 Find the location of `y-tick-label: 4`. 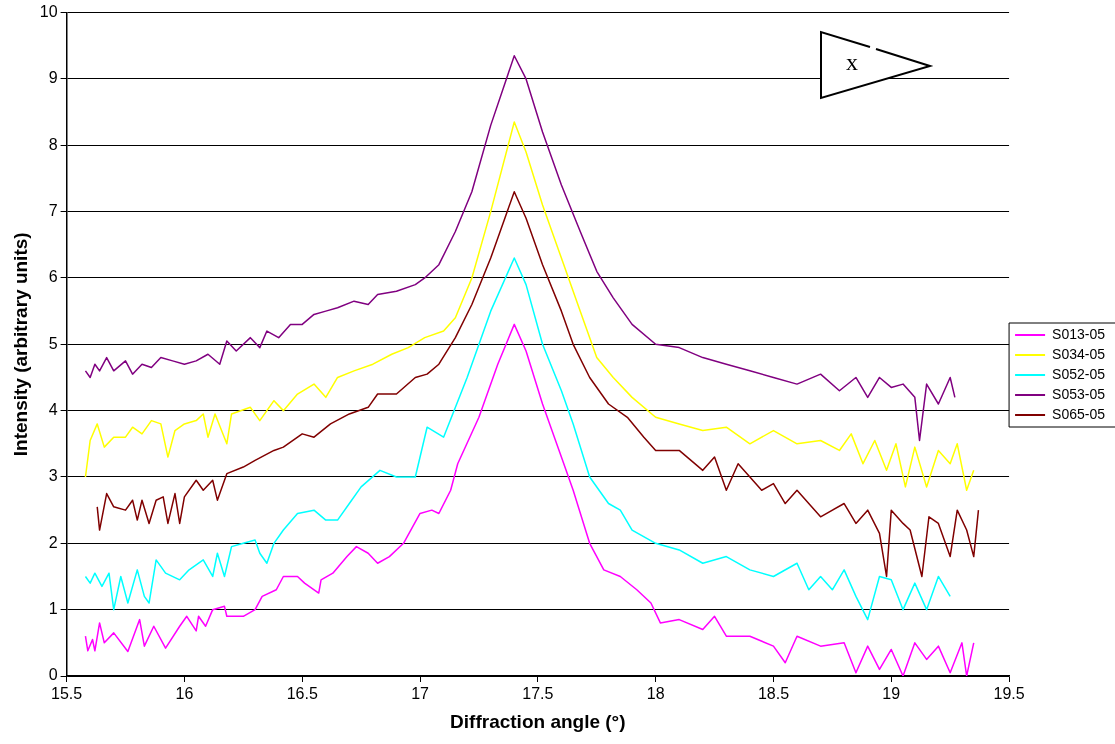

y-tick-label: 4 is located at coordinates (53, 410).